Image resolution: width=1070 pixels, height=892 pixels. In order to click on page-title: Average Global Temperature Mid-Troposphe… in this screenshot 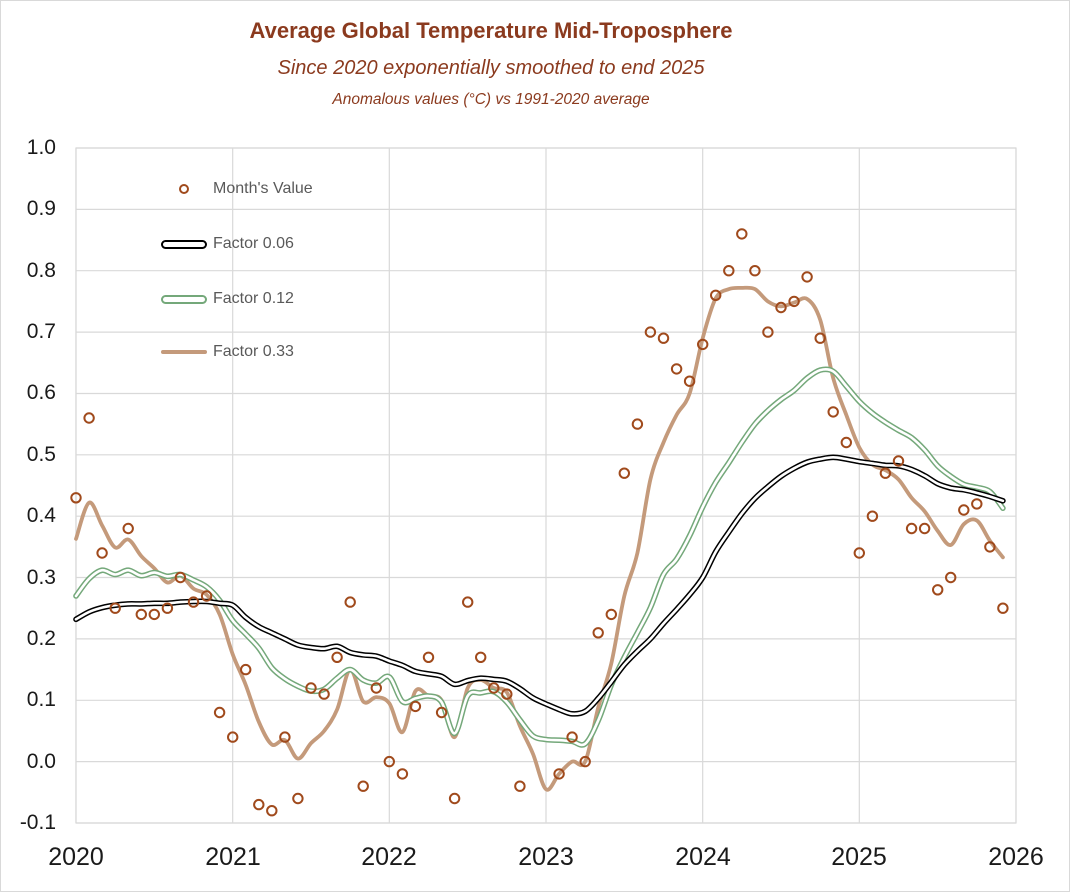, I will do `click(491, 30)`.